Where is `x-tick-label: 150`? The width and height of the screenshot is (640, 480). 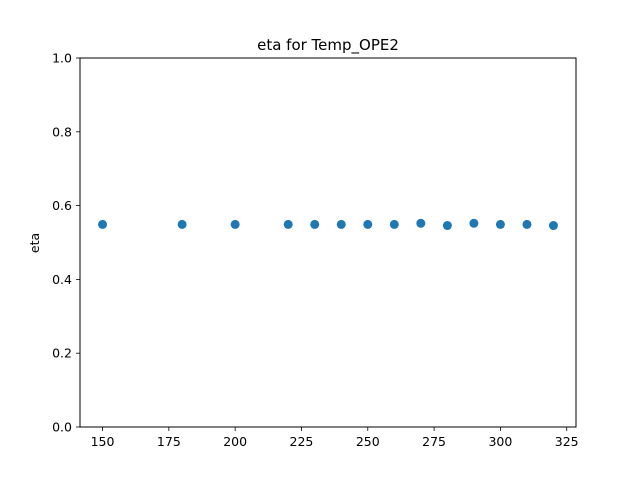 x-tick-label: 150 is located at coordinates (103, 441).